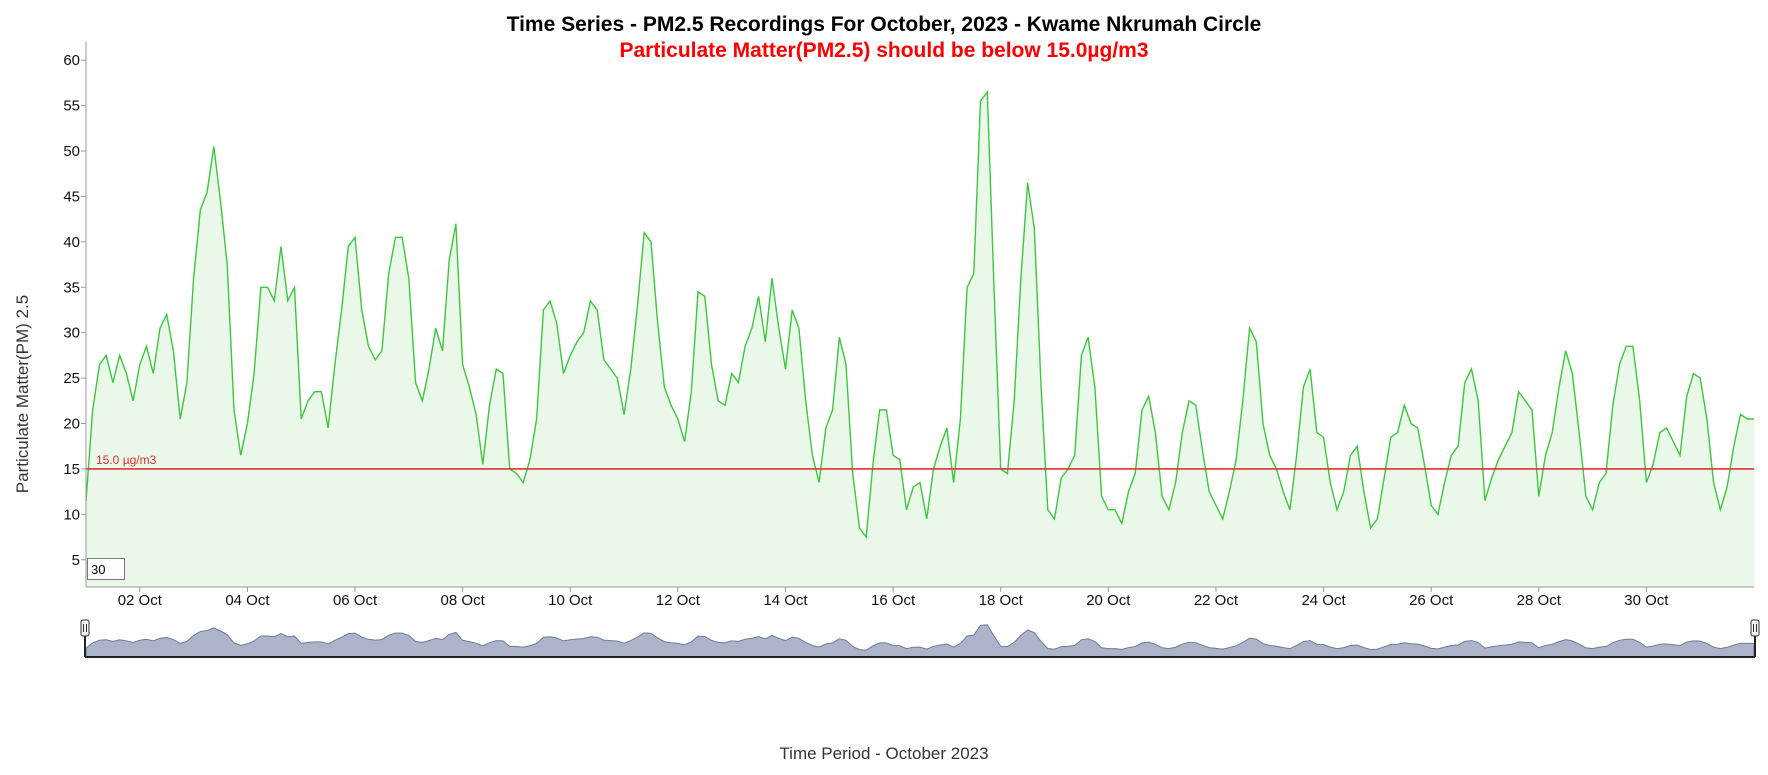 The height and width of the screenshot is (775, 1768). Describe the element at coordinates (1001, 600) in the screenshot. I see `x-tick-label: 18 Oct` at that location.